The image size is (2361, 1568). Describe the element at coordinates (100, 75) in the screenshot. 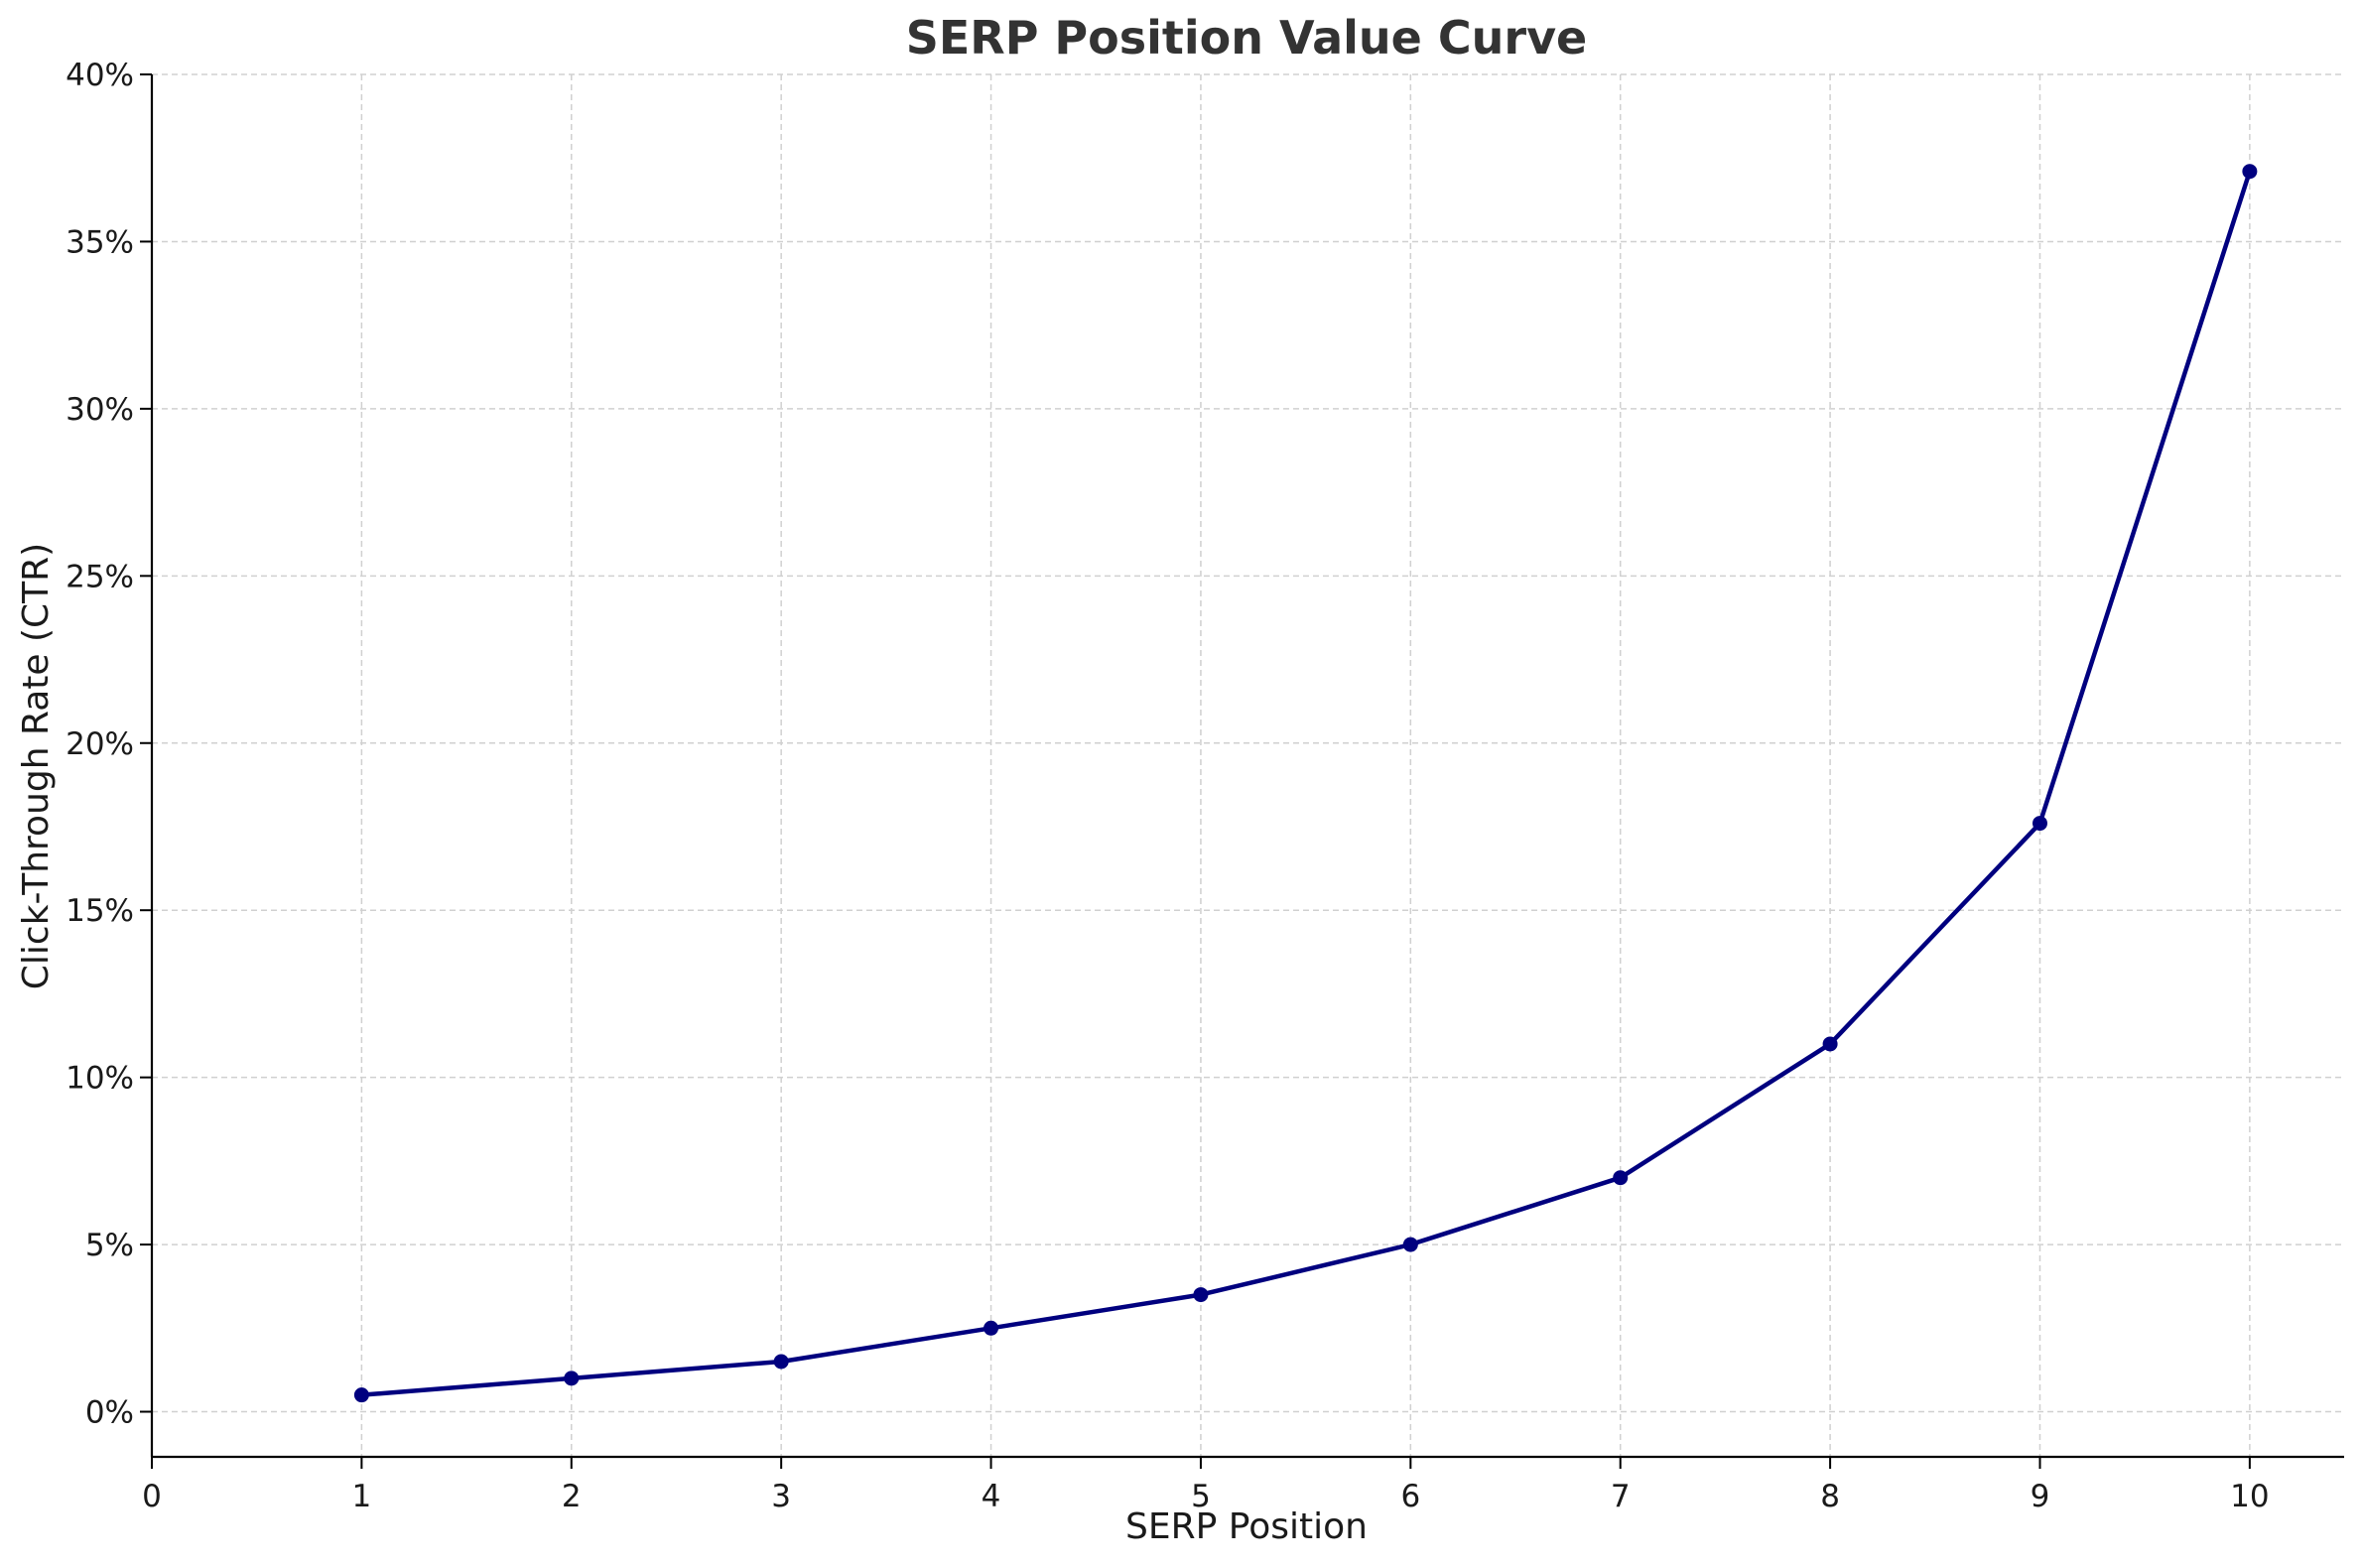

I see `y-tick-label: 40%` at that location.